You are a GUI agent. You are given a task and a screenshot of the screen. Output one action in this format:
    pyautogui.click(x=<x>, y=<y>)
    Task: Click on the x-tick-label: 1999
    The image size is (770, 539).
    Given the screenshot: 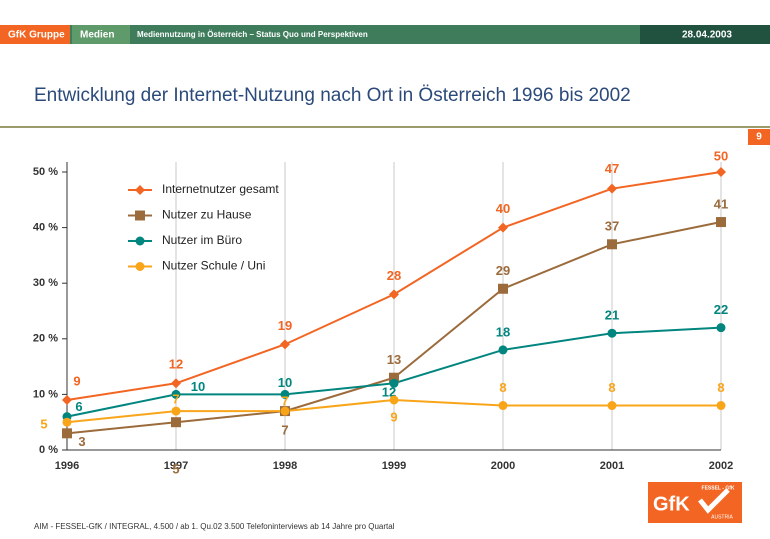 What is the action you would take?
    pyautogui.click(x=394, y=466)
    